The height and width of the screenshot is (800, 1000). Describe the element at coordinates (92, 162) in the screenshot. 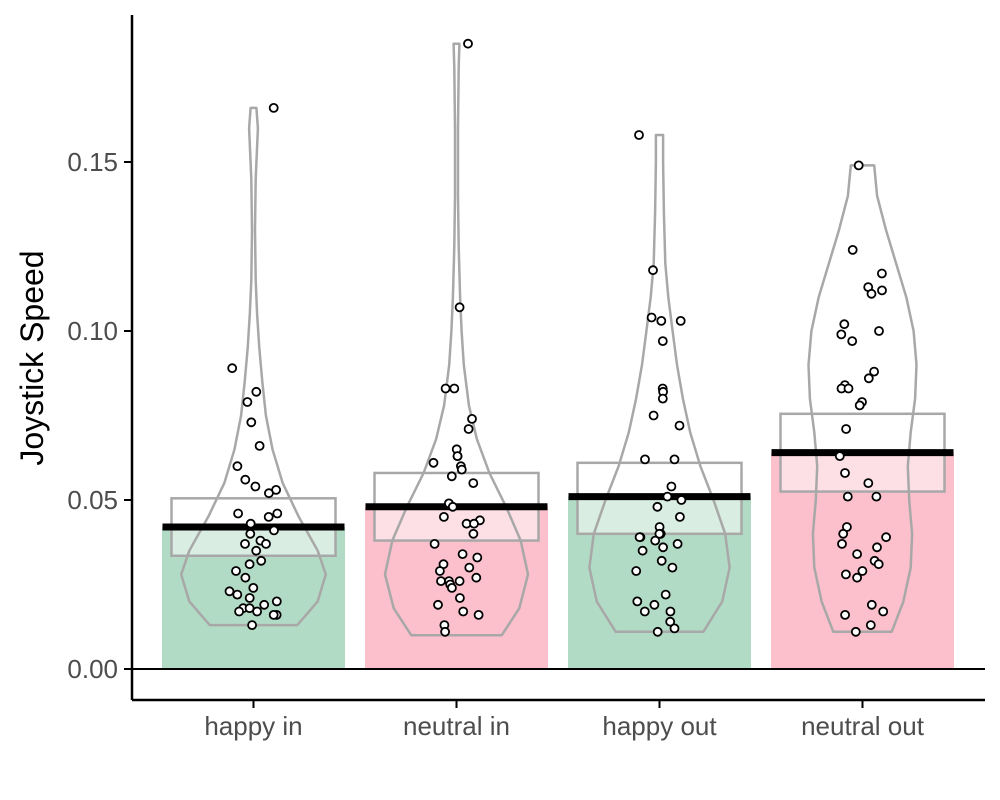

I see `y-tick-label: 0.15` at that location.